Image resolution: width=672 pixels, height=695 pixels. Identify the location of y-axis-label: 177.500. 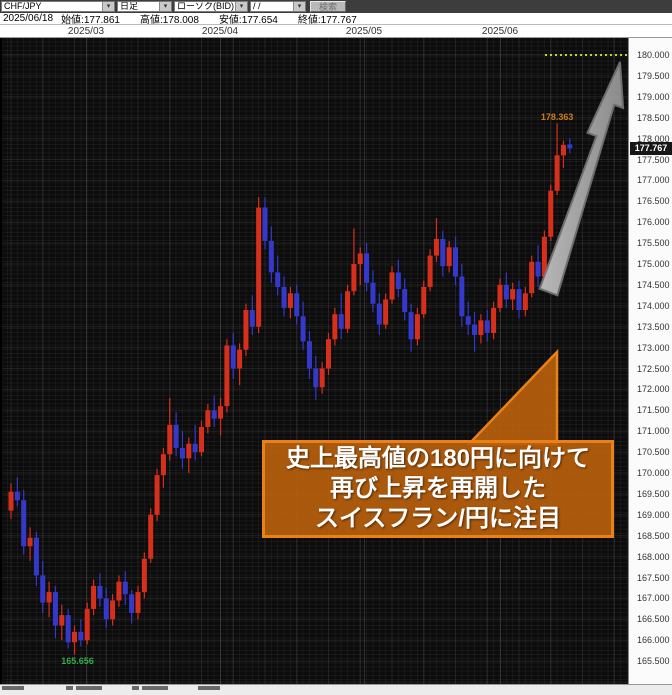
(653, 159).